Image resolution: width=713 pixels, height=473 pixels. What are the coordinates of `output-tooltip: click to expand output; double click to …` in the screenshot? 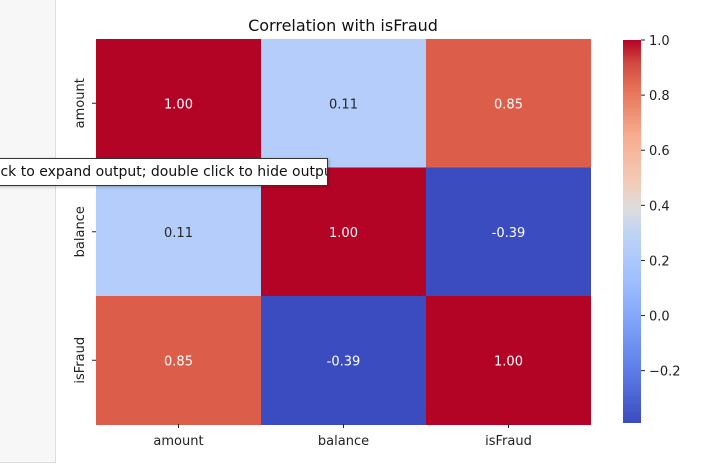 It's located at (164, 172).